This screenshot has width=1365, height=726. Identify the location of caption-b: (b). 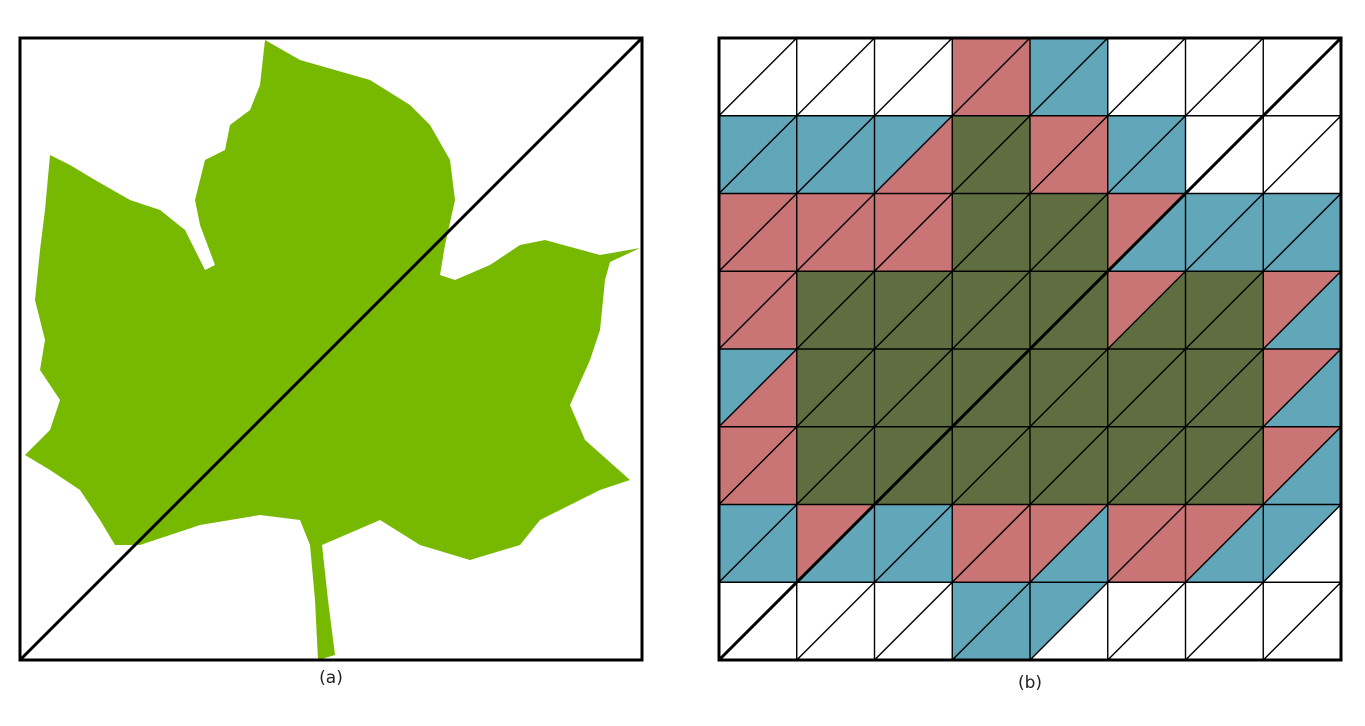
(1030, 683).